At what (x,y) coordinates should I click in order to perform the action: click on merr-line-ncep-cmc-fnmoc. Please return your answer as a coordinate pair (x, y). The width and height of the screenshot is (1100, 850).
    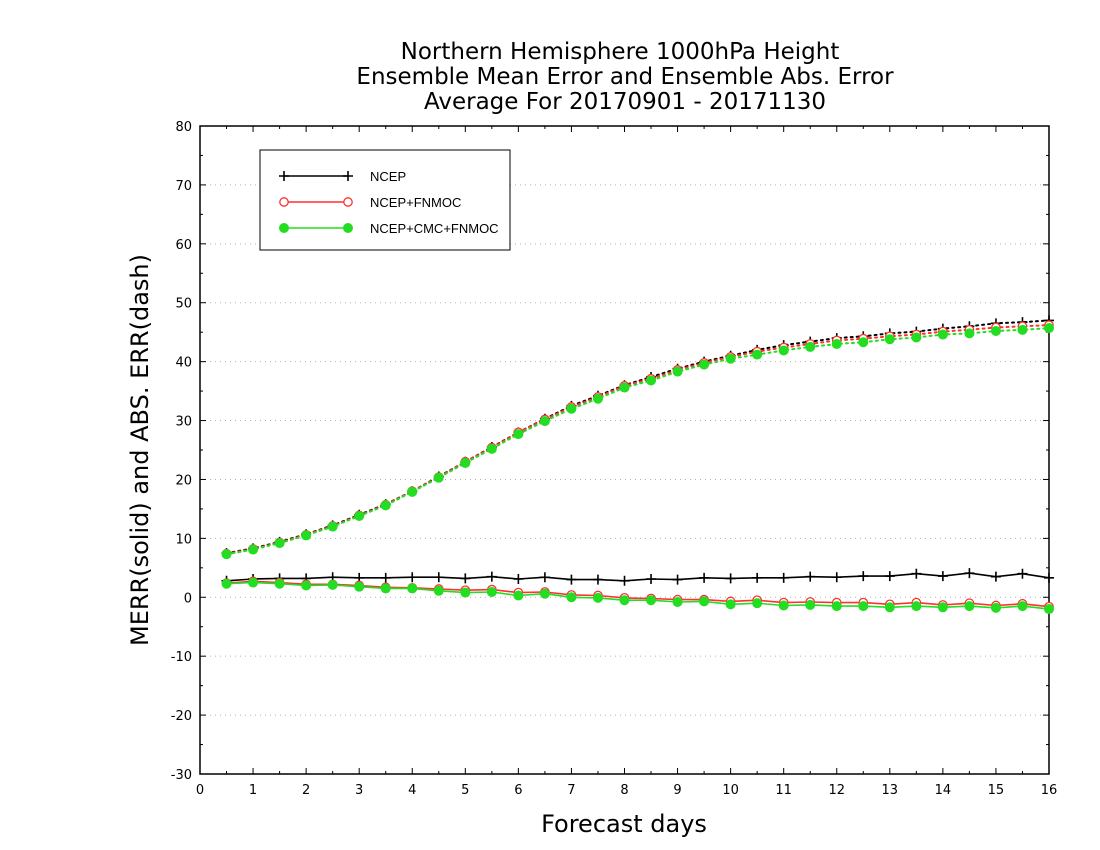
    Looking at the image, I should click on (638, 595).